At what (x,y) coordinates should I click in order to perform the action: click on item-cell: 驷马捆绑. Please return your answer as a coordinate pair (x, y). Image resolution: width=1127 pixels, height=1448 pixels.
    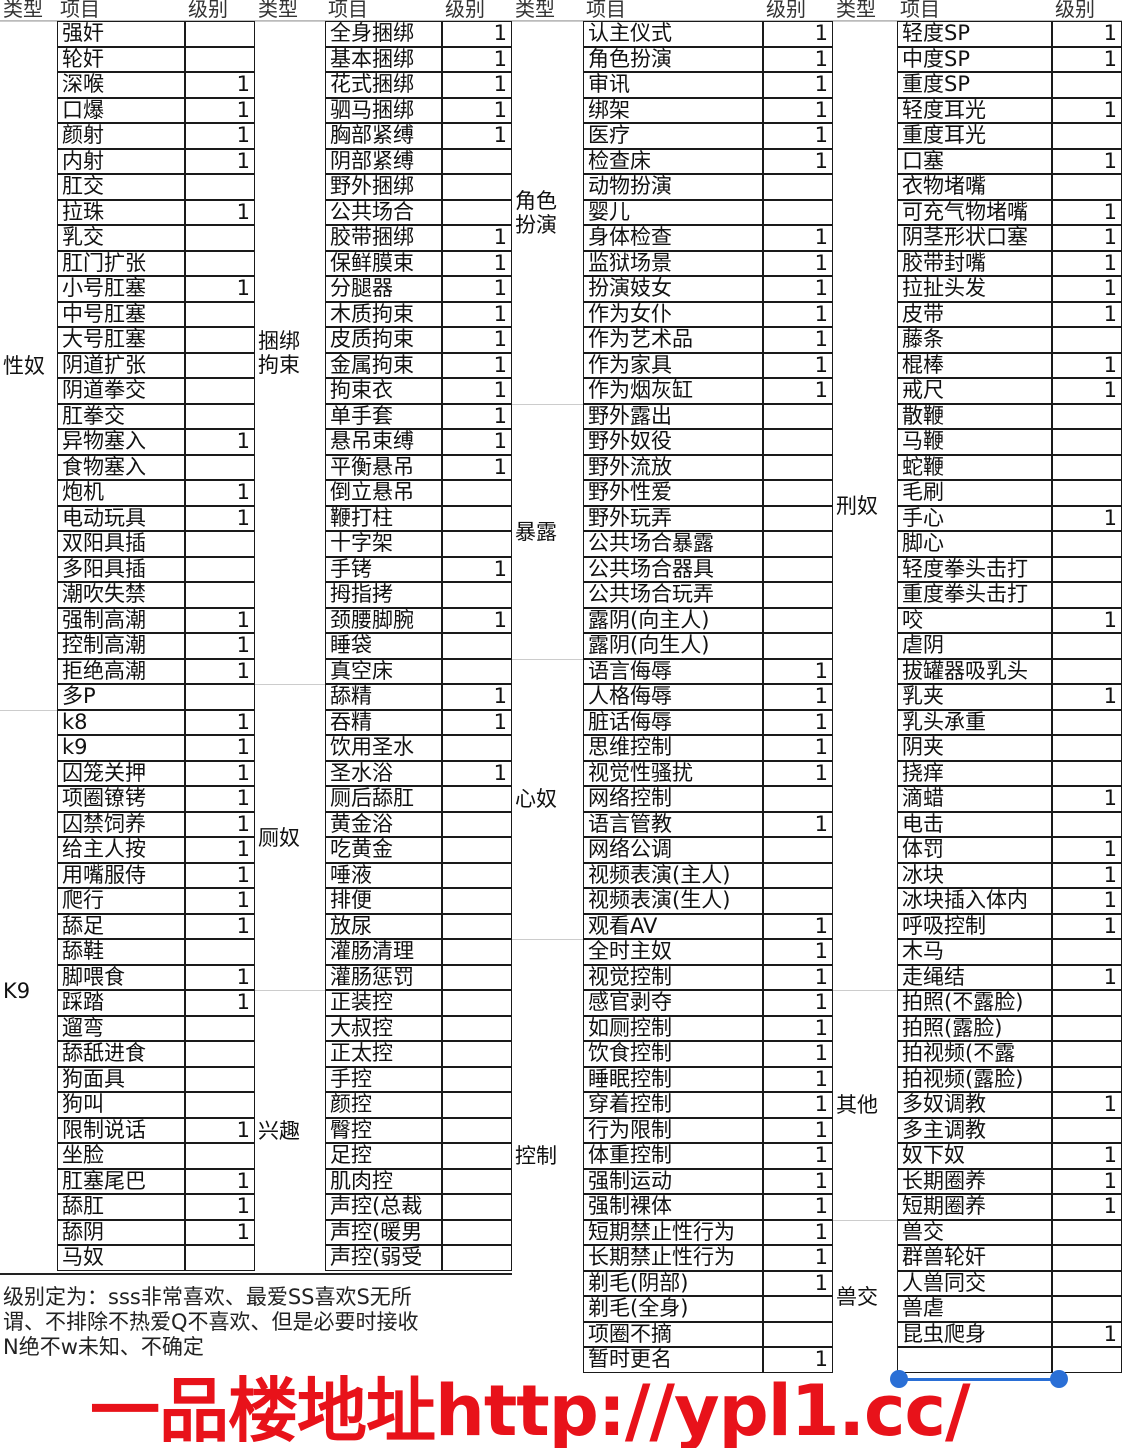
    Looking at the image, I should click on (383, 110).